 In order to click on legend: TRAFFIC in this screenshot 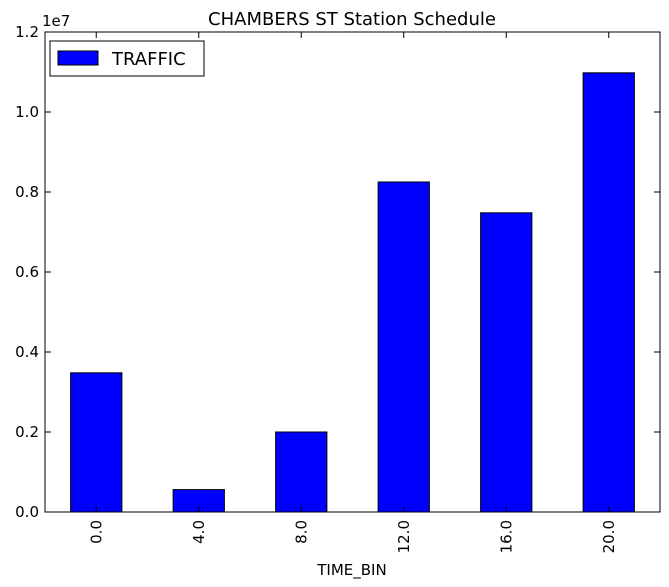, I will do `click(127, 58)`.